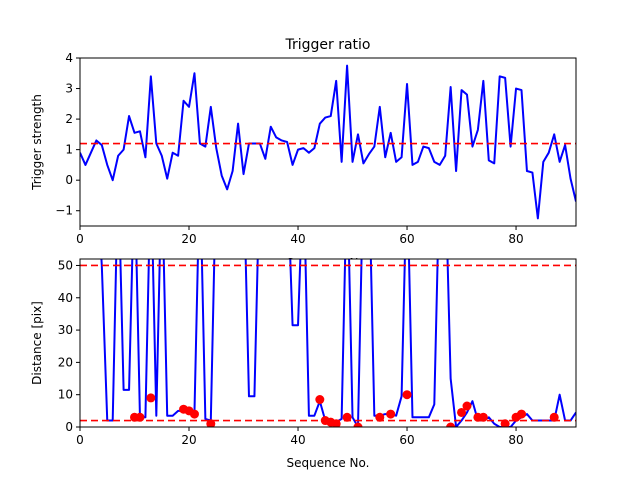 The width and height of the screenshot is (640, 480). What do you see at coordinates (69, 150) in the screenshot?
I see `y-tick-label: 1` at bounding box center [69, 150].